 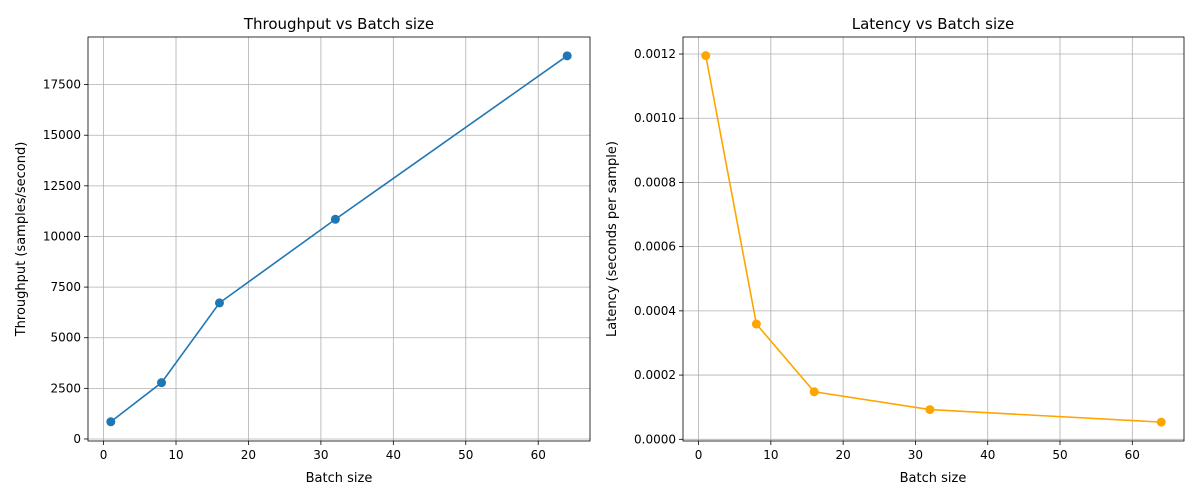 I want to click on y-axis-label: Latency (seconds per sample), so click(x=612, y=239).